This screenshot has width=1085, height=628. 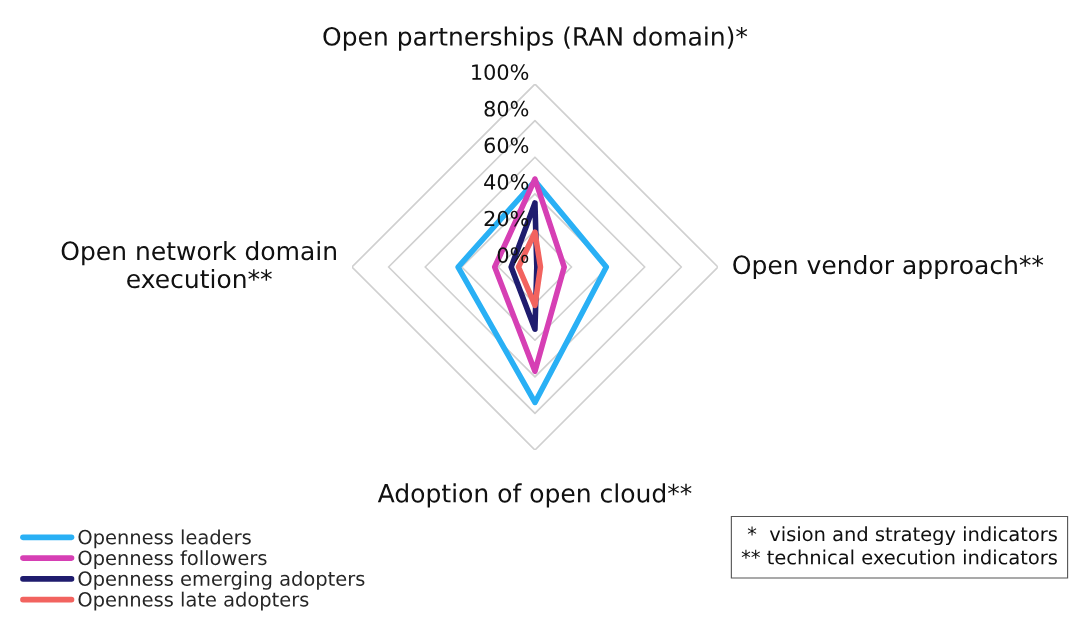 What do you see at coordinates (513, 255) in the screenshot?
I see `y-tick-label: 0%` at bounding box center [513, 255].